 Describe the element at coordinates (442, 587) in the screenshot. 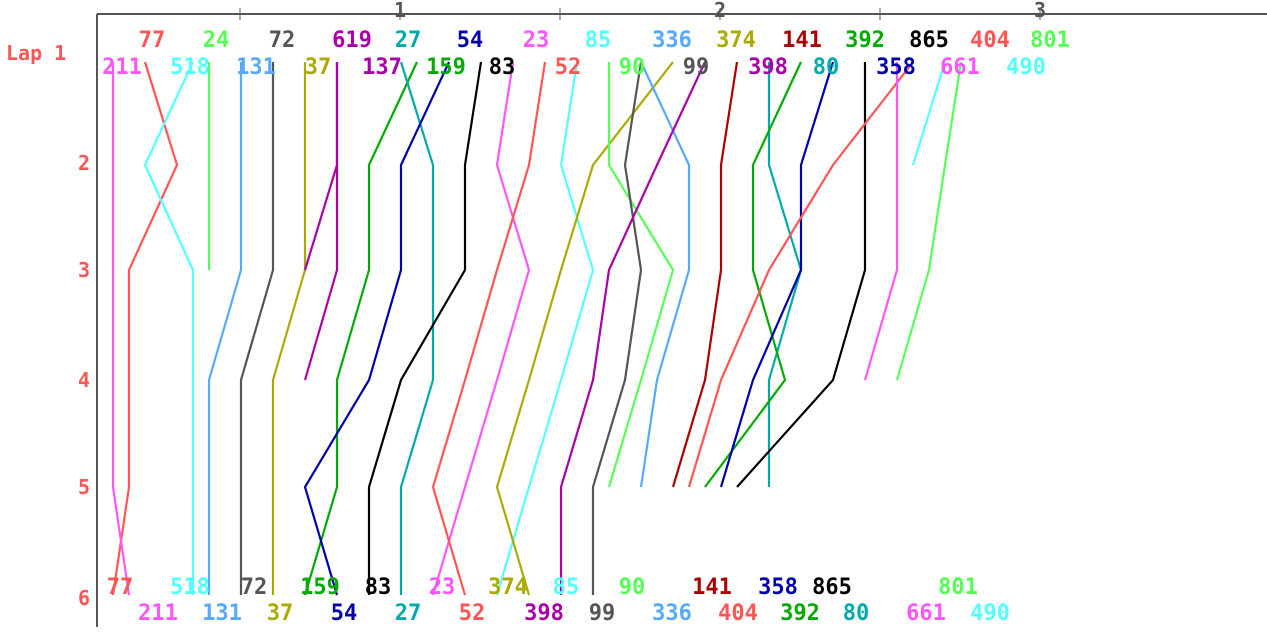

I see `end-number-label-row1: 23` at that location.